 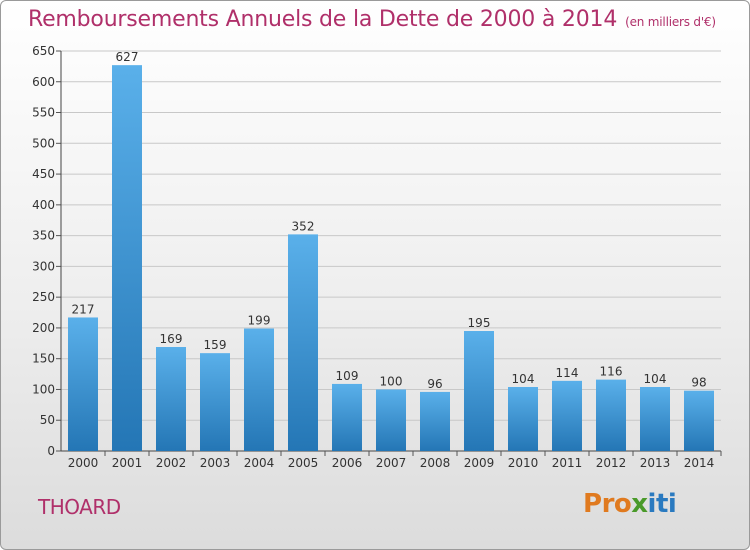 What do you see at coordinates (127, 463) in the screenshot?
I see `x-tick-label-2001: 2001` at bounding box center [127, 463].